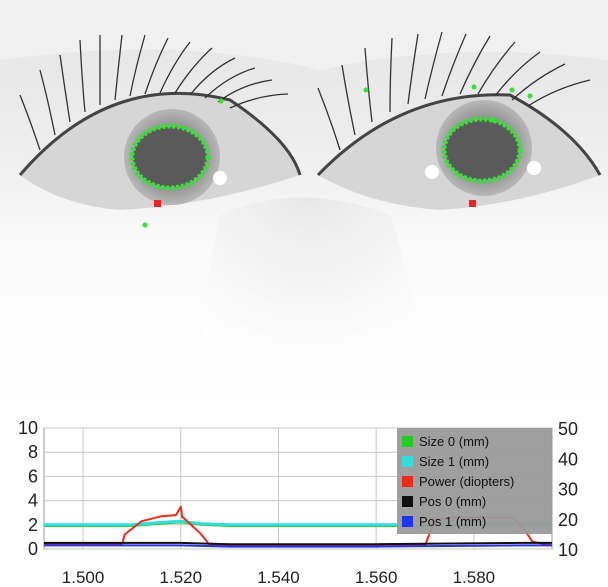 This screenshot has height=587, width=608. Describe the element at coordinates (157, 203) in the screenshot. I see `left-target-marker` at that location.